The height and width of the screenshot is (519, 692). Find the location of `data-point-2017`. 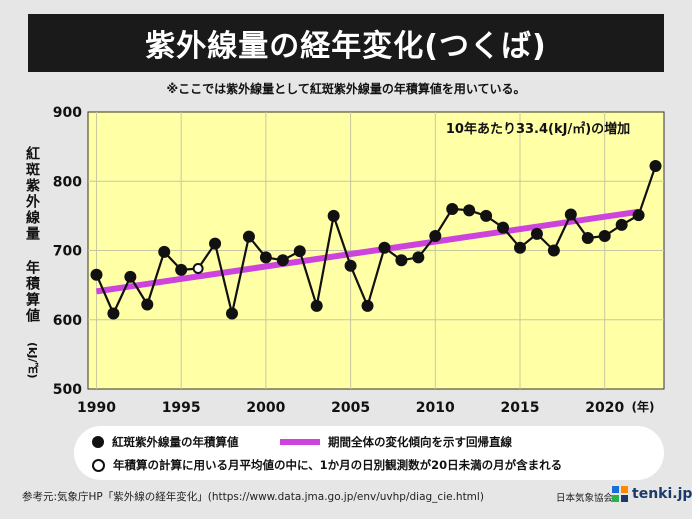

data-point-2017 is located at coordinates (553, 250).